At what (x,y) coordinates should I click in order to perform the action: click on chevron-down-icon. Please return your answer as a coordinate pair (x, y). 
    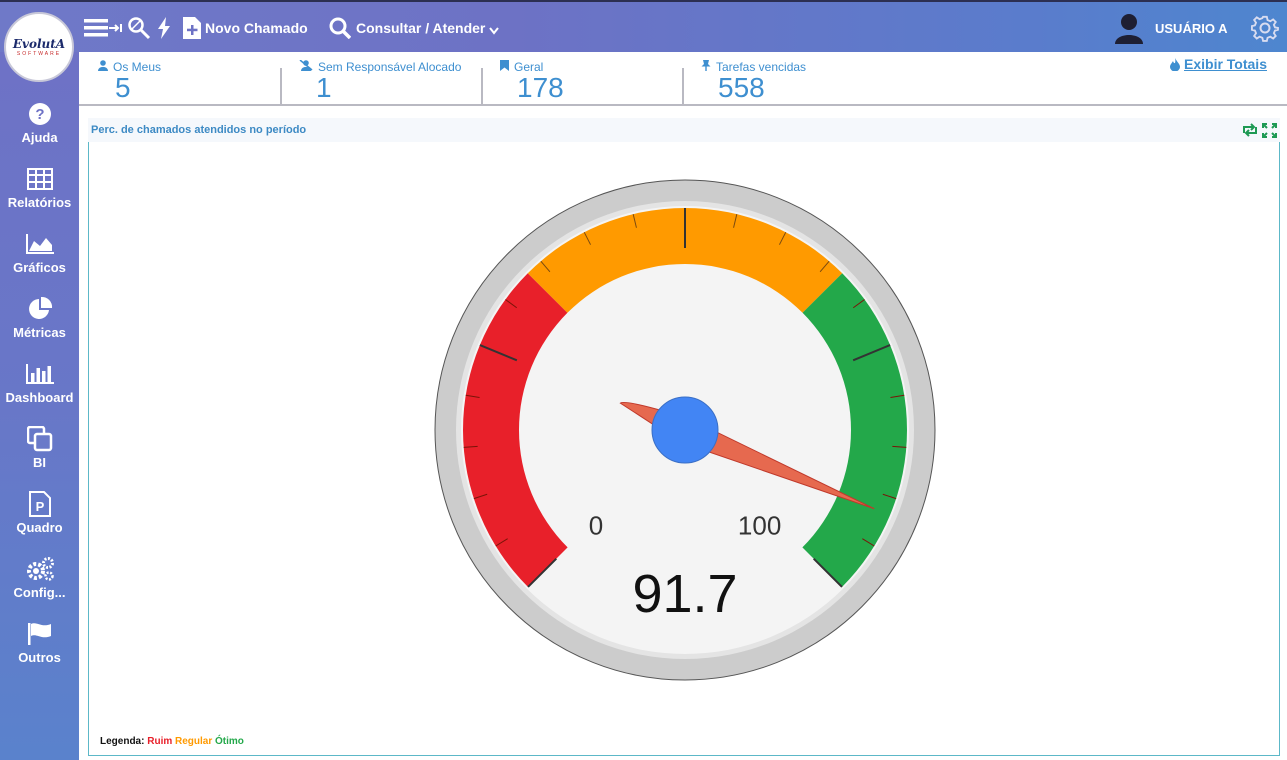
    Looking at the image, I should click on (494, 30).